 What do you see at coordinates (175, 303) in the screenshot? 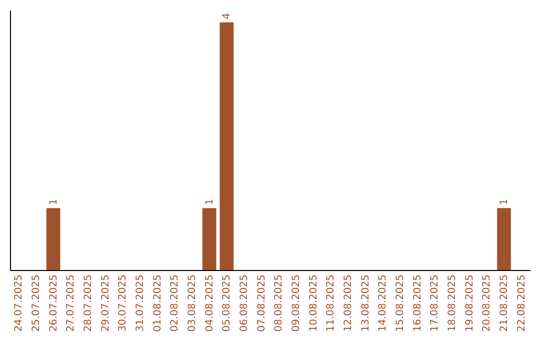
I see `x-tick-label: 02.08.2025` at bounding box center [175, 303].